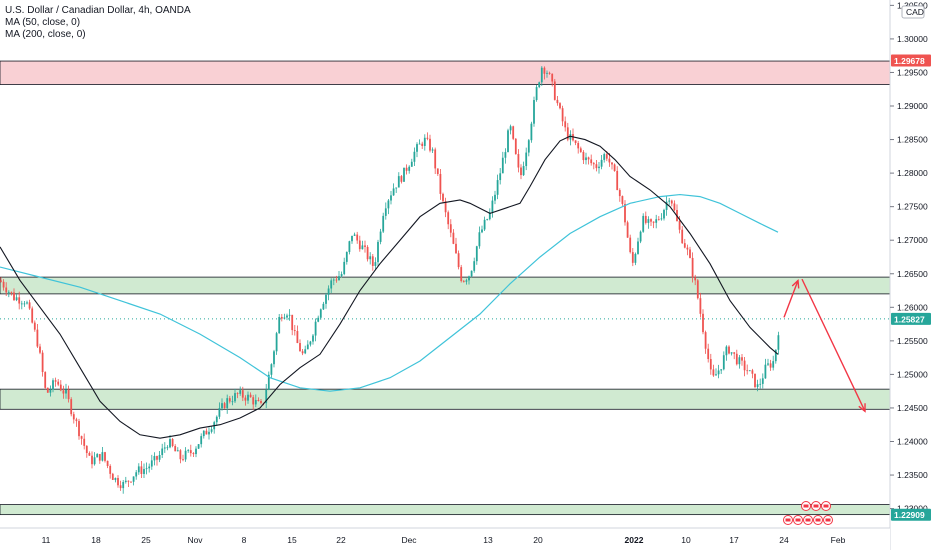  I want to click on price-tick-label-4: 1.28500, so click(912, 140).